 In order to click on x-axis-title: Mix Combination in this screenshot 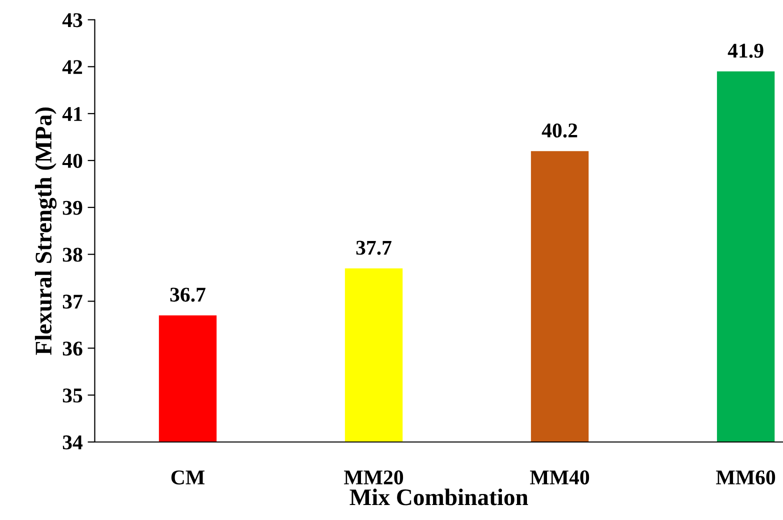, I will do `click(439, 497)`.